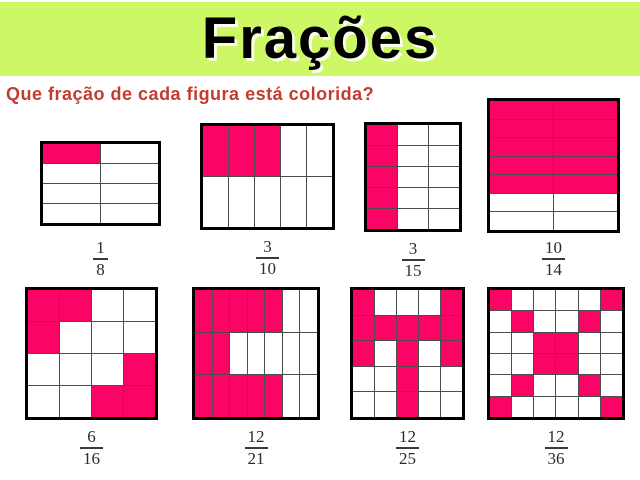 The image size is (640, 480). I want to click on fraction-denominator: 8, so click(100, 269).